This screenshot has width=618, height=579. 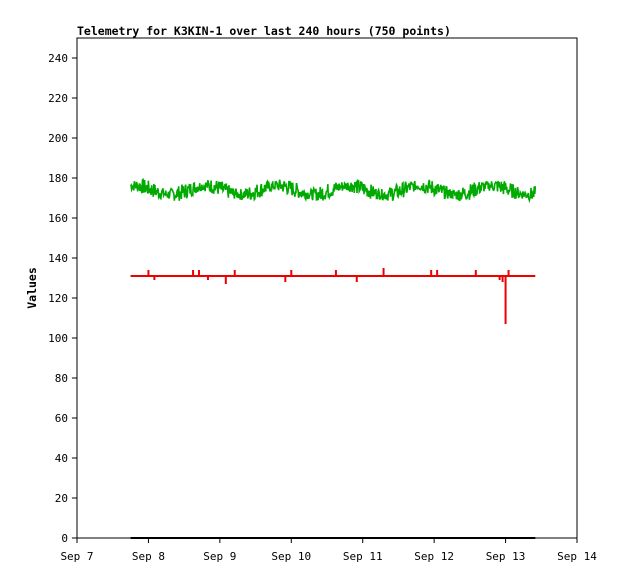 I want to click on y-tick-label: 140, so click(x=58, y=258).